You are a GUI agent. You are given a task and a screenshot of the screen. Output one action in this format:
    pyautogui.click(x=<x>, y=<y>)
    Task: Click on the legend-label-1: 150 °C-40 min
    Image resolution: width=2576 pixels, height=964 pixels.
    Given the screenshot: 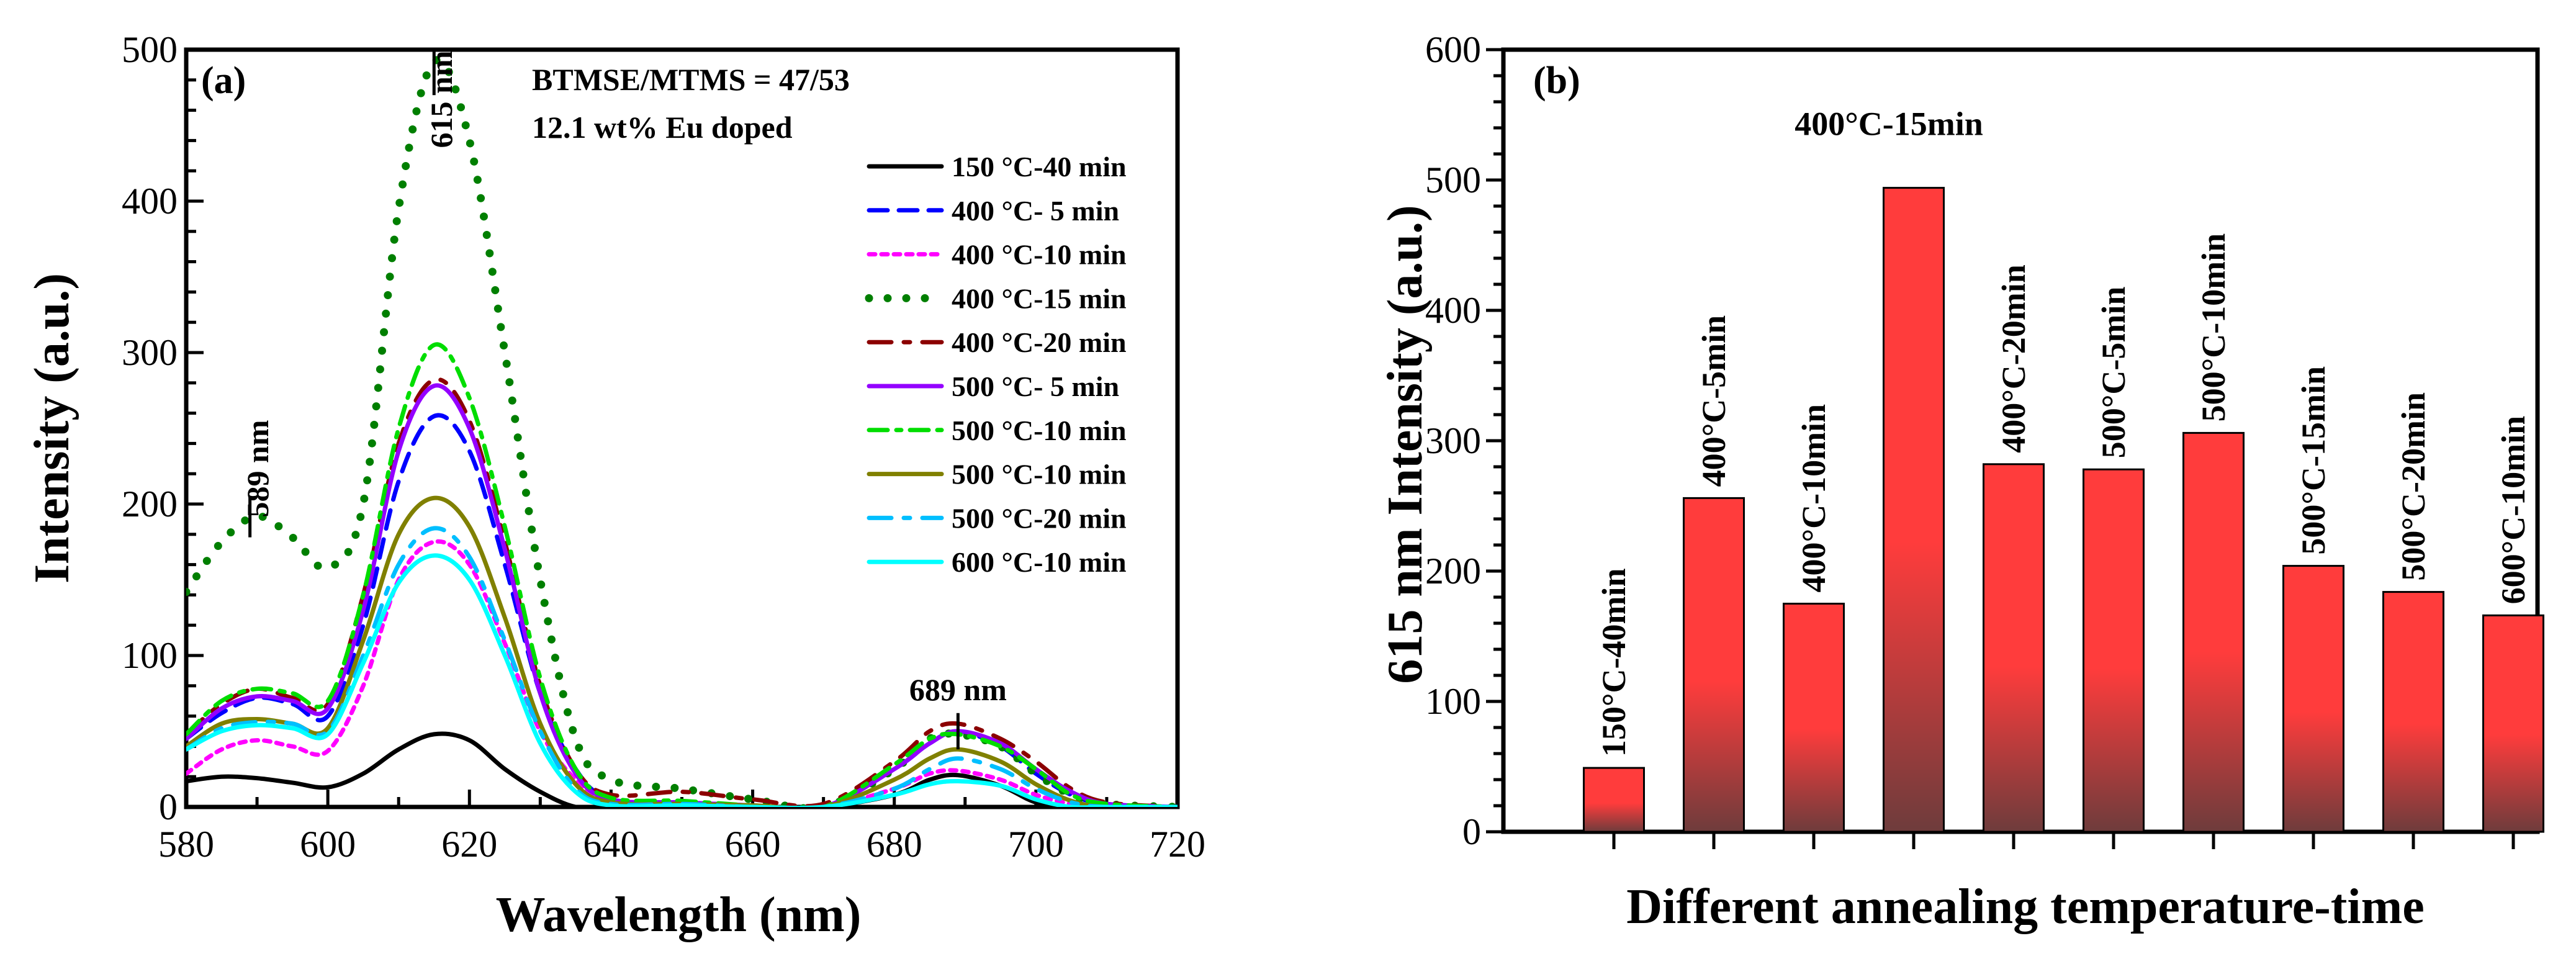 What is the action you would take?
    pyautogui.click(x=1039, y=166)
    